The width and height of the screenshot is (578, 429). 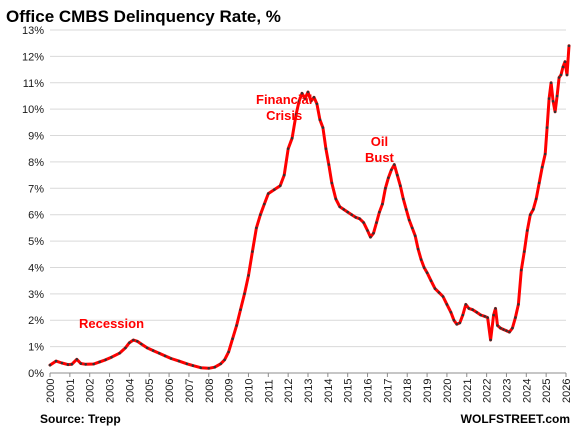 I want to click on x-tick-label: 2006, so click(x=170, y=391).